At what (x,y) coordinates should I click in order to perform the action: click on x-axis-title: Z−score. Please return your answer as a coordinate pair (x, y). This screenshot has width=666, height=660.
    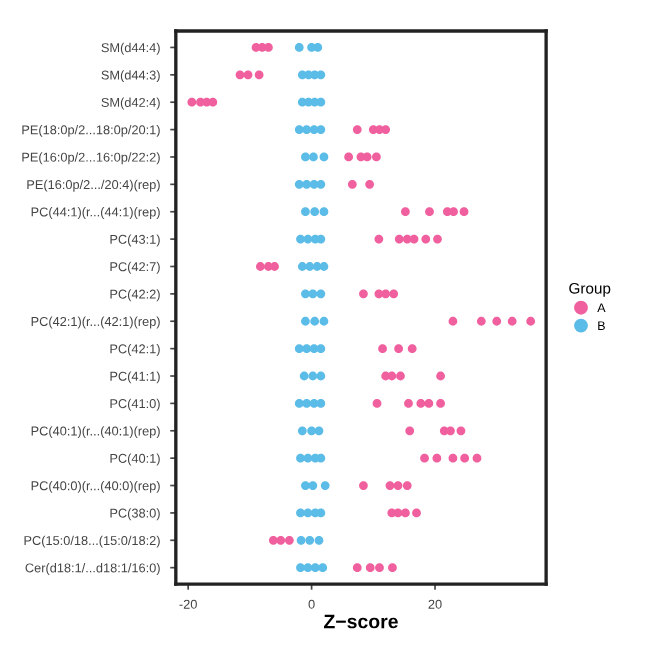
    Looking at the image, I should click on (360, 621).